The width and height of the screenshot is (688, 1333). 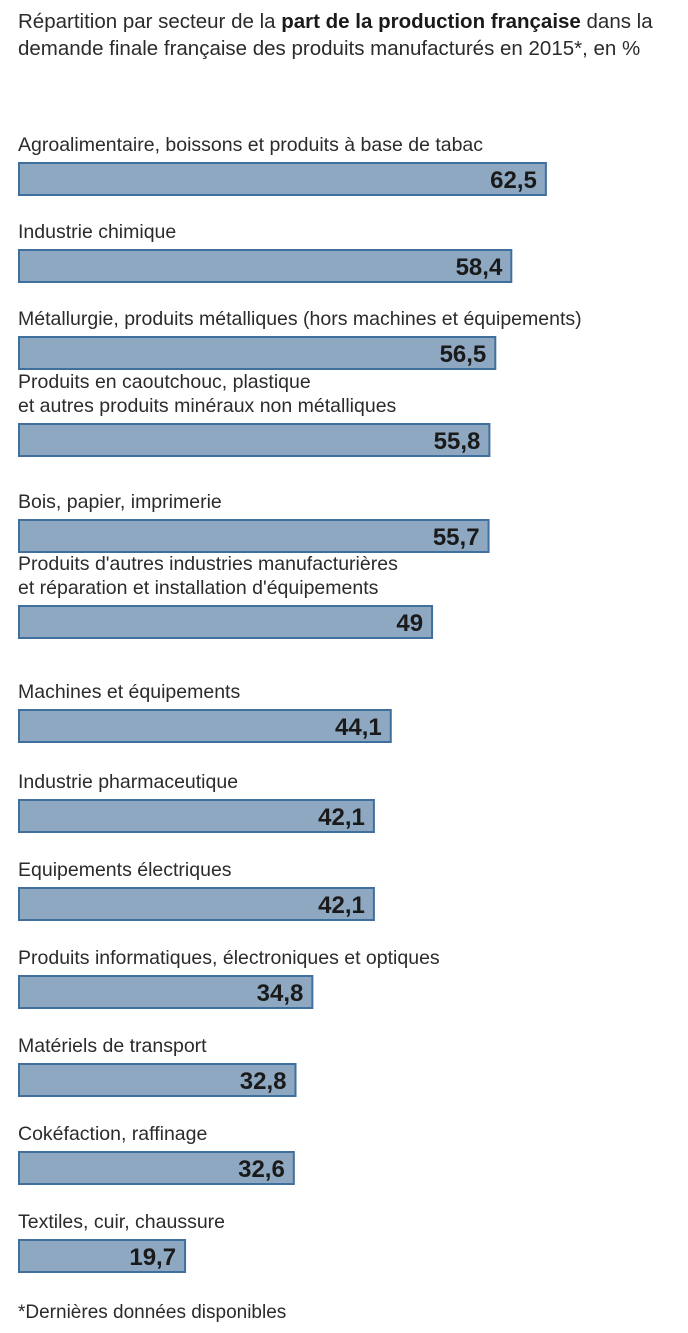 What do you see at coordinates (125, 870) in the screenshot?
I see `category-label: Equipements électriques` at bounding box center [125, 870].